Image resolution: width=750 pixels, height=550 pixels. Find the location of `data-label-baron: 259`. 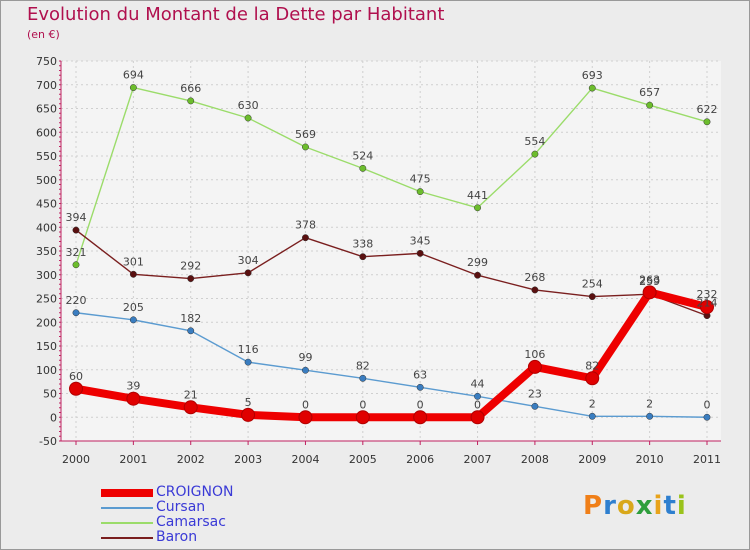

data-label-baron: 259 is located at coordinates (649, 281).